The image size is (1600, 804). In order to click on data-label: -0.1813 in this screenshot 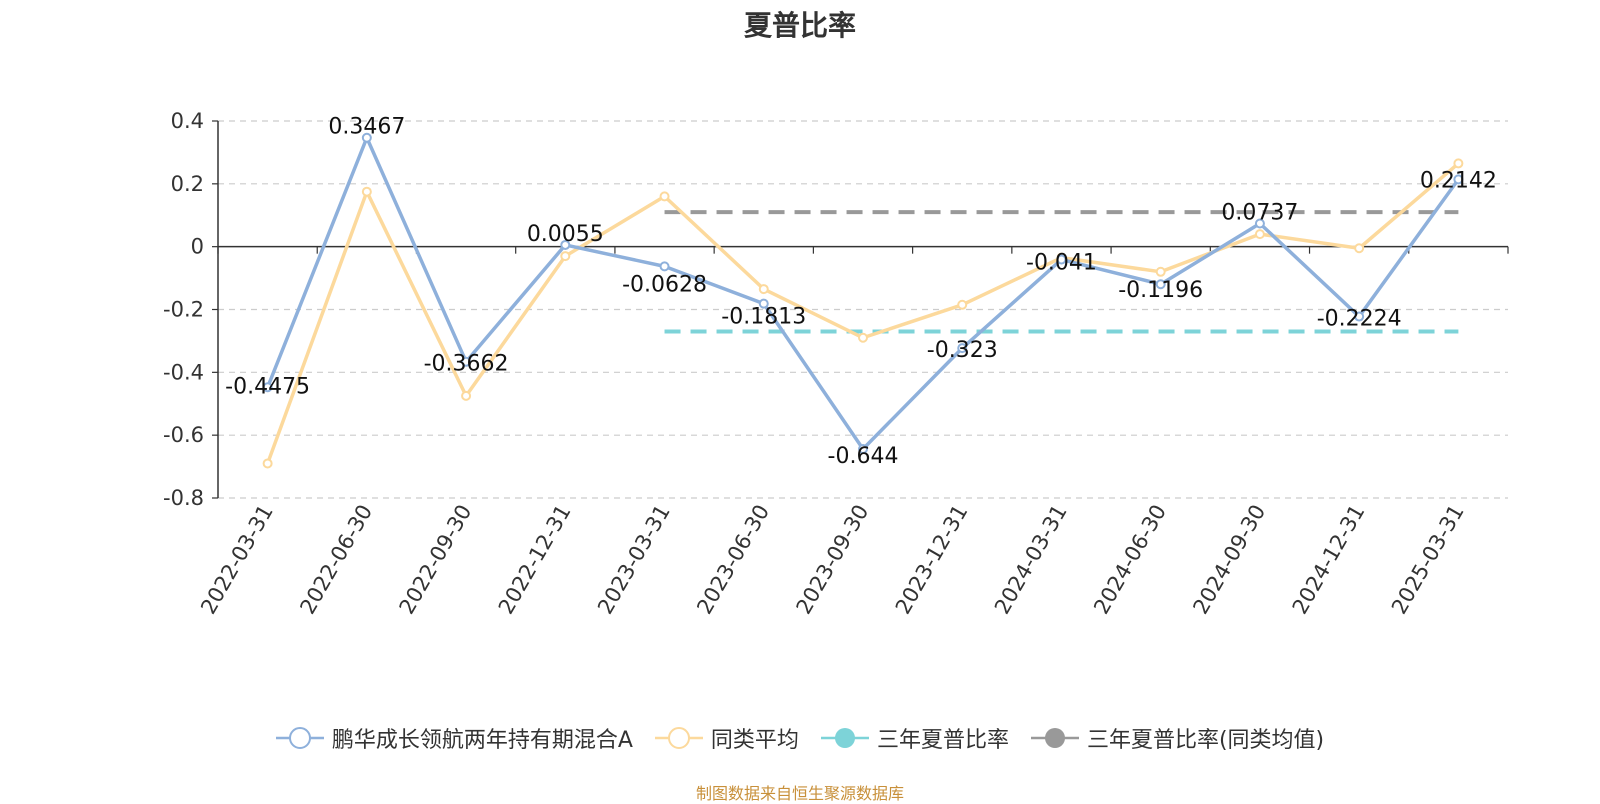, I will do `click(763, 317)`.